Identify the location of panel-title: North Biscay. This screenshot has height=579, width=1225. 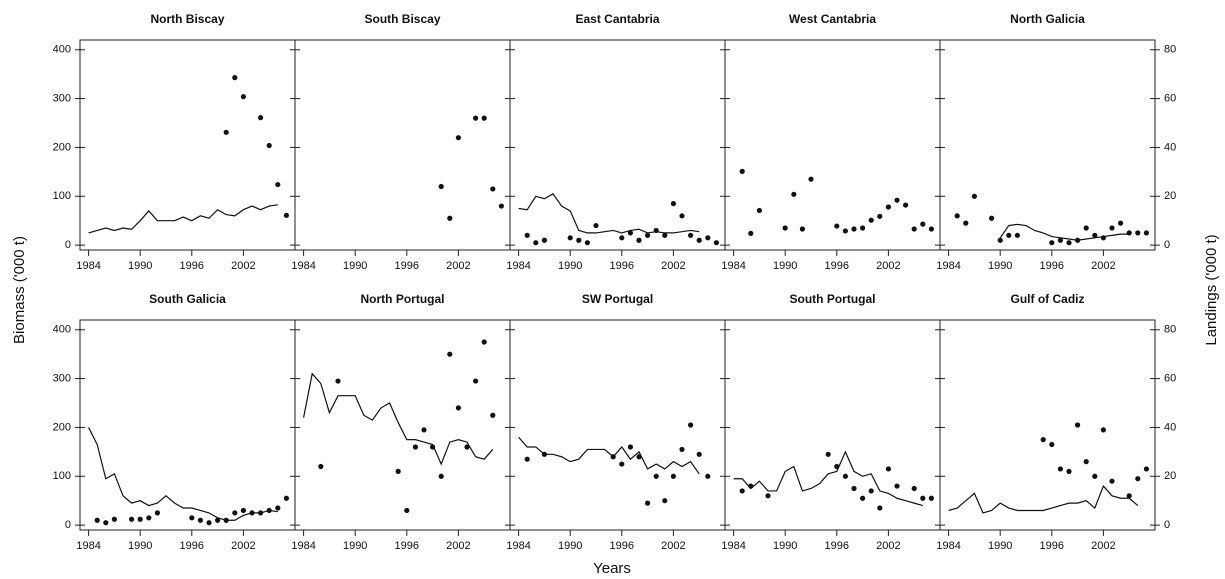
(187, 19).